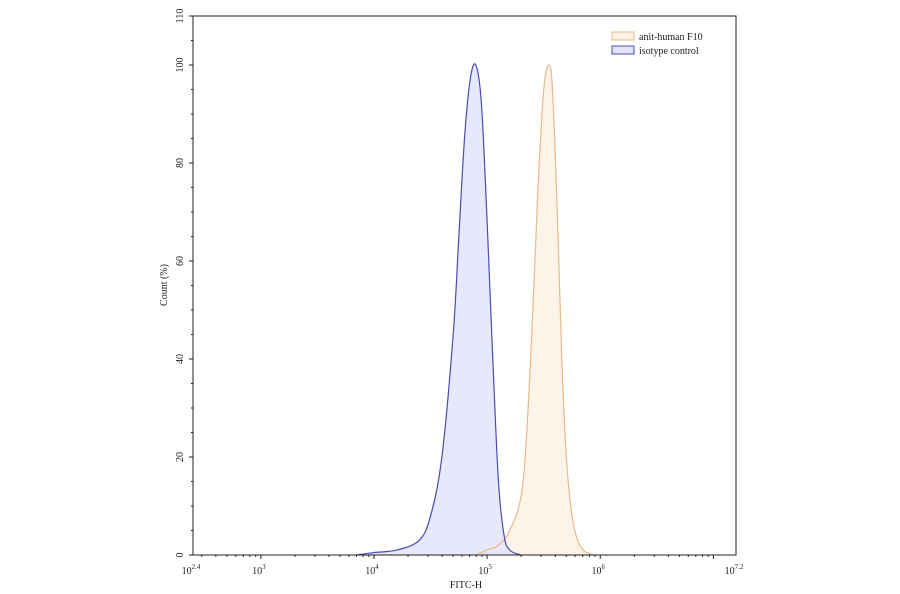 The height and width of the screenshot is (594, 900). Describe the element at coordinates (669, 51) in the screenshot. I see `legend-label-1: isotype control` at that location.